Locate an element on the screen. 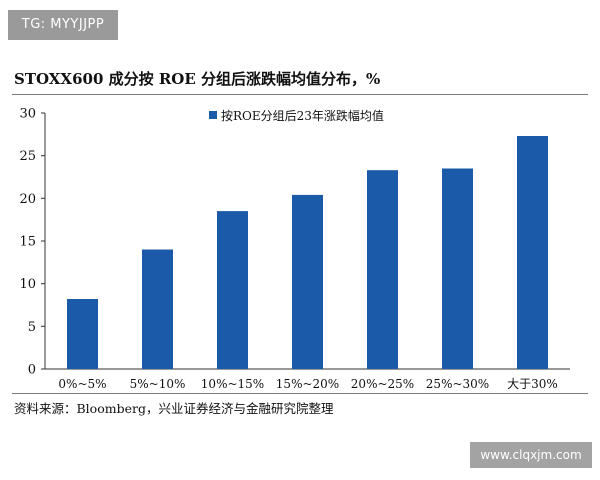 The height and width of the screenshot is (480, 600). source-note: 资料来源：Bloomberg，兴业证券经济与金融研究院整理 is located at coordinates (174, 408).